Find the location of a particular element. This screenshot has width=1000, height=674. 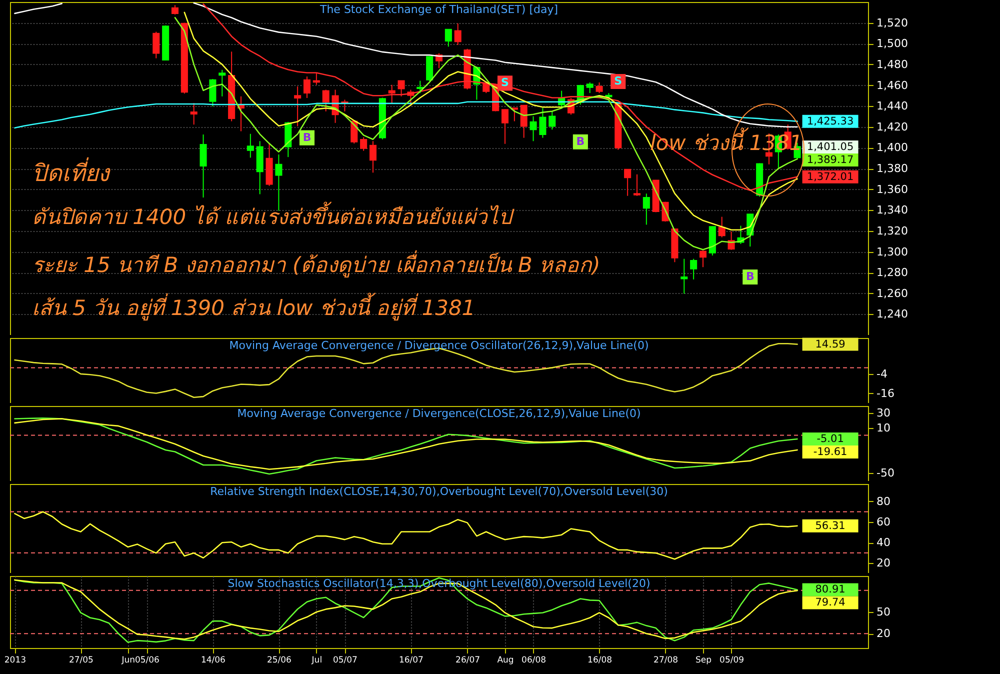

y-tick-label: -50 is located at coordinates (885, 473).